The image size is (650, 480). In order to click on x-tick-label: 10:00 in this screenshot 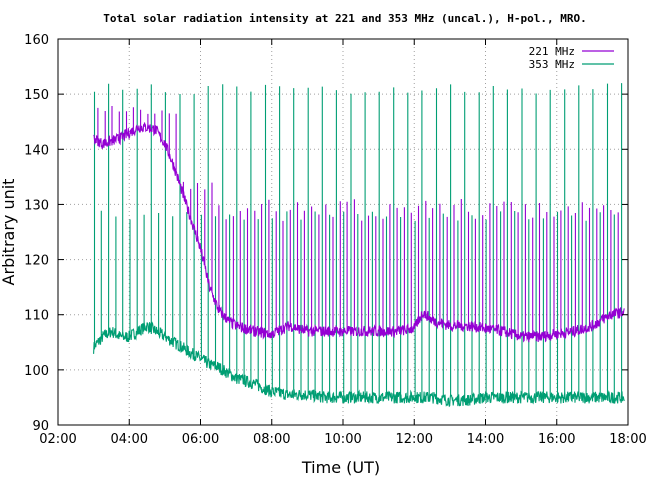, I will do `click(342, 439)`.